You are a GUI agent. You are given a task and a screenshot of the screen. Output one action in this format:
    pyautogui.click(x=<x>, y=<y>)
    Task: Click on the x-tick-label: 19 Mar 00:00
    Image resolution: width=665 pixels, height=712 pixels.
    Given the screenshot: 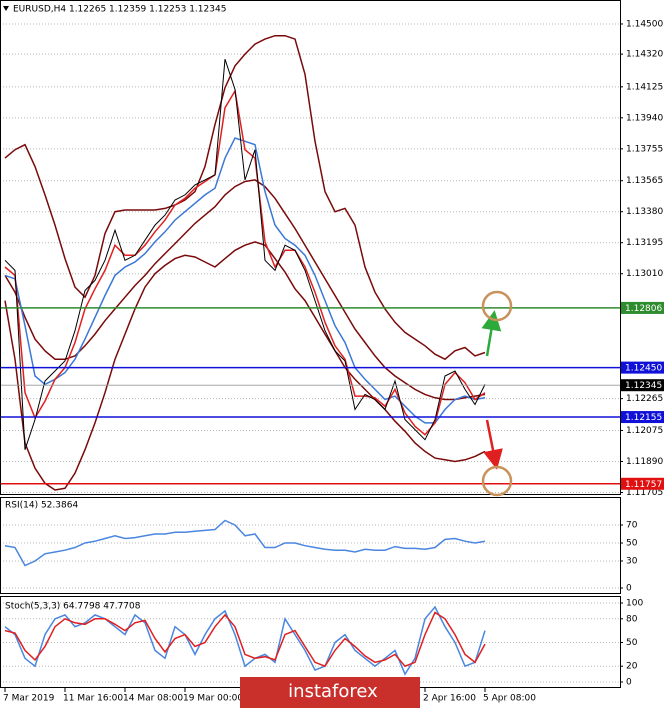 What is the action you would take?
    pyautogui.click(x=213, y=699)
    